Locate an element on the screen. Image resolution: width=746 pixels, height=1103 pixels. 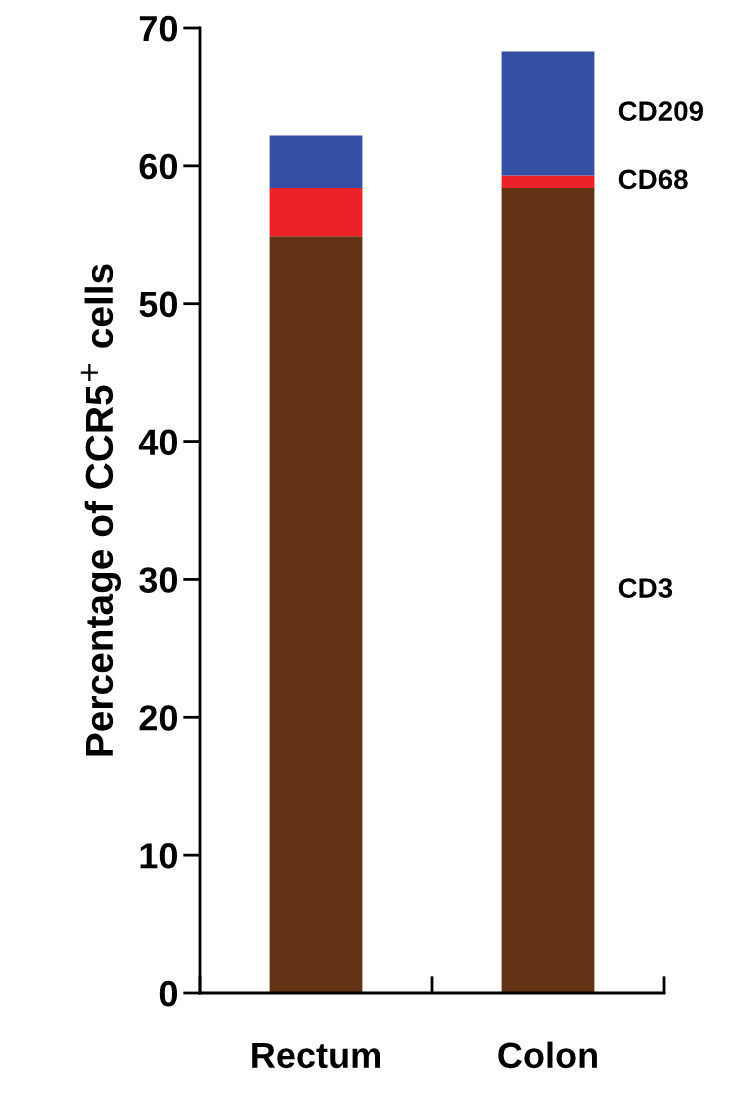
y-tick-label: 20 is located at coordinates (158, 718).